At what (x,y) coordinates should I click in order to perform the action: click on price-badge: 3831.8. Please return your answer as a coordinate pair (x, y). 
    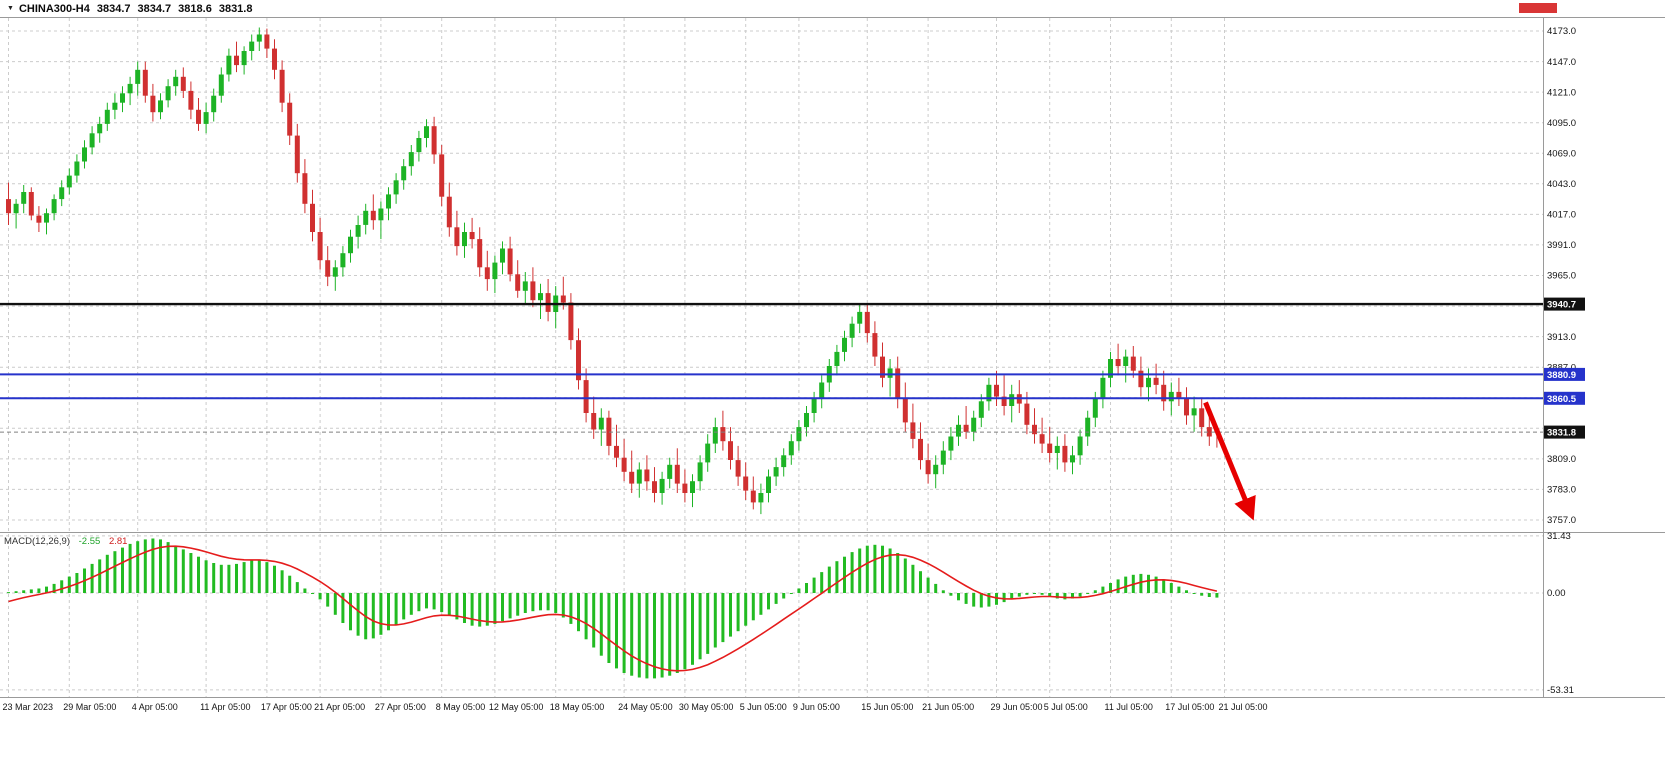
    Looking at the image, I should click on (1564, 432).